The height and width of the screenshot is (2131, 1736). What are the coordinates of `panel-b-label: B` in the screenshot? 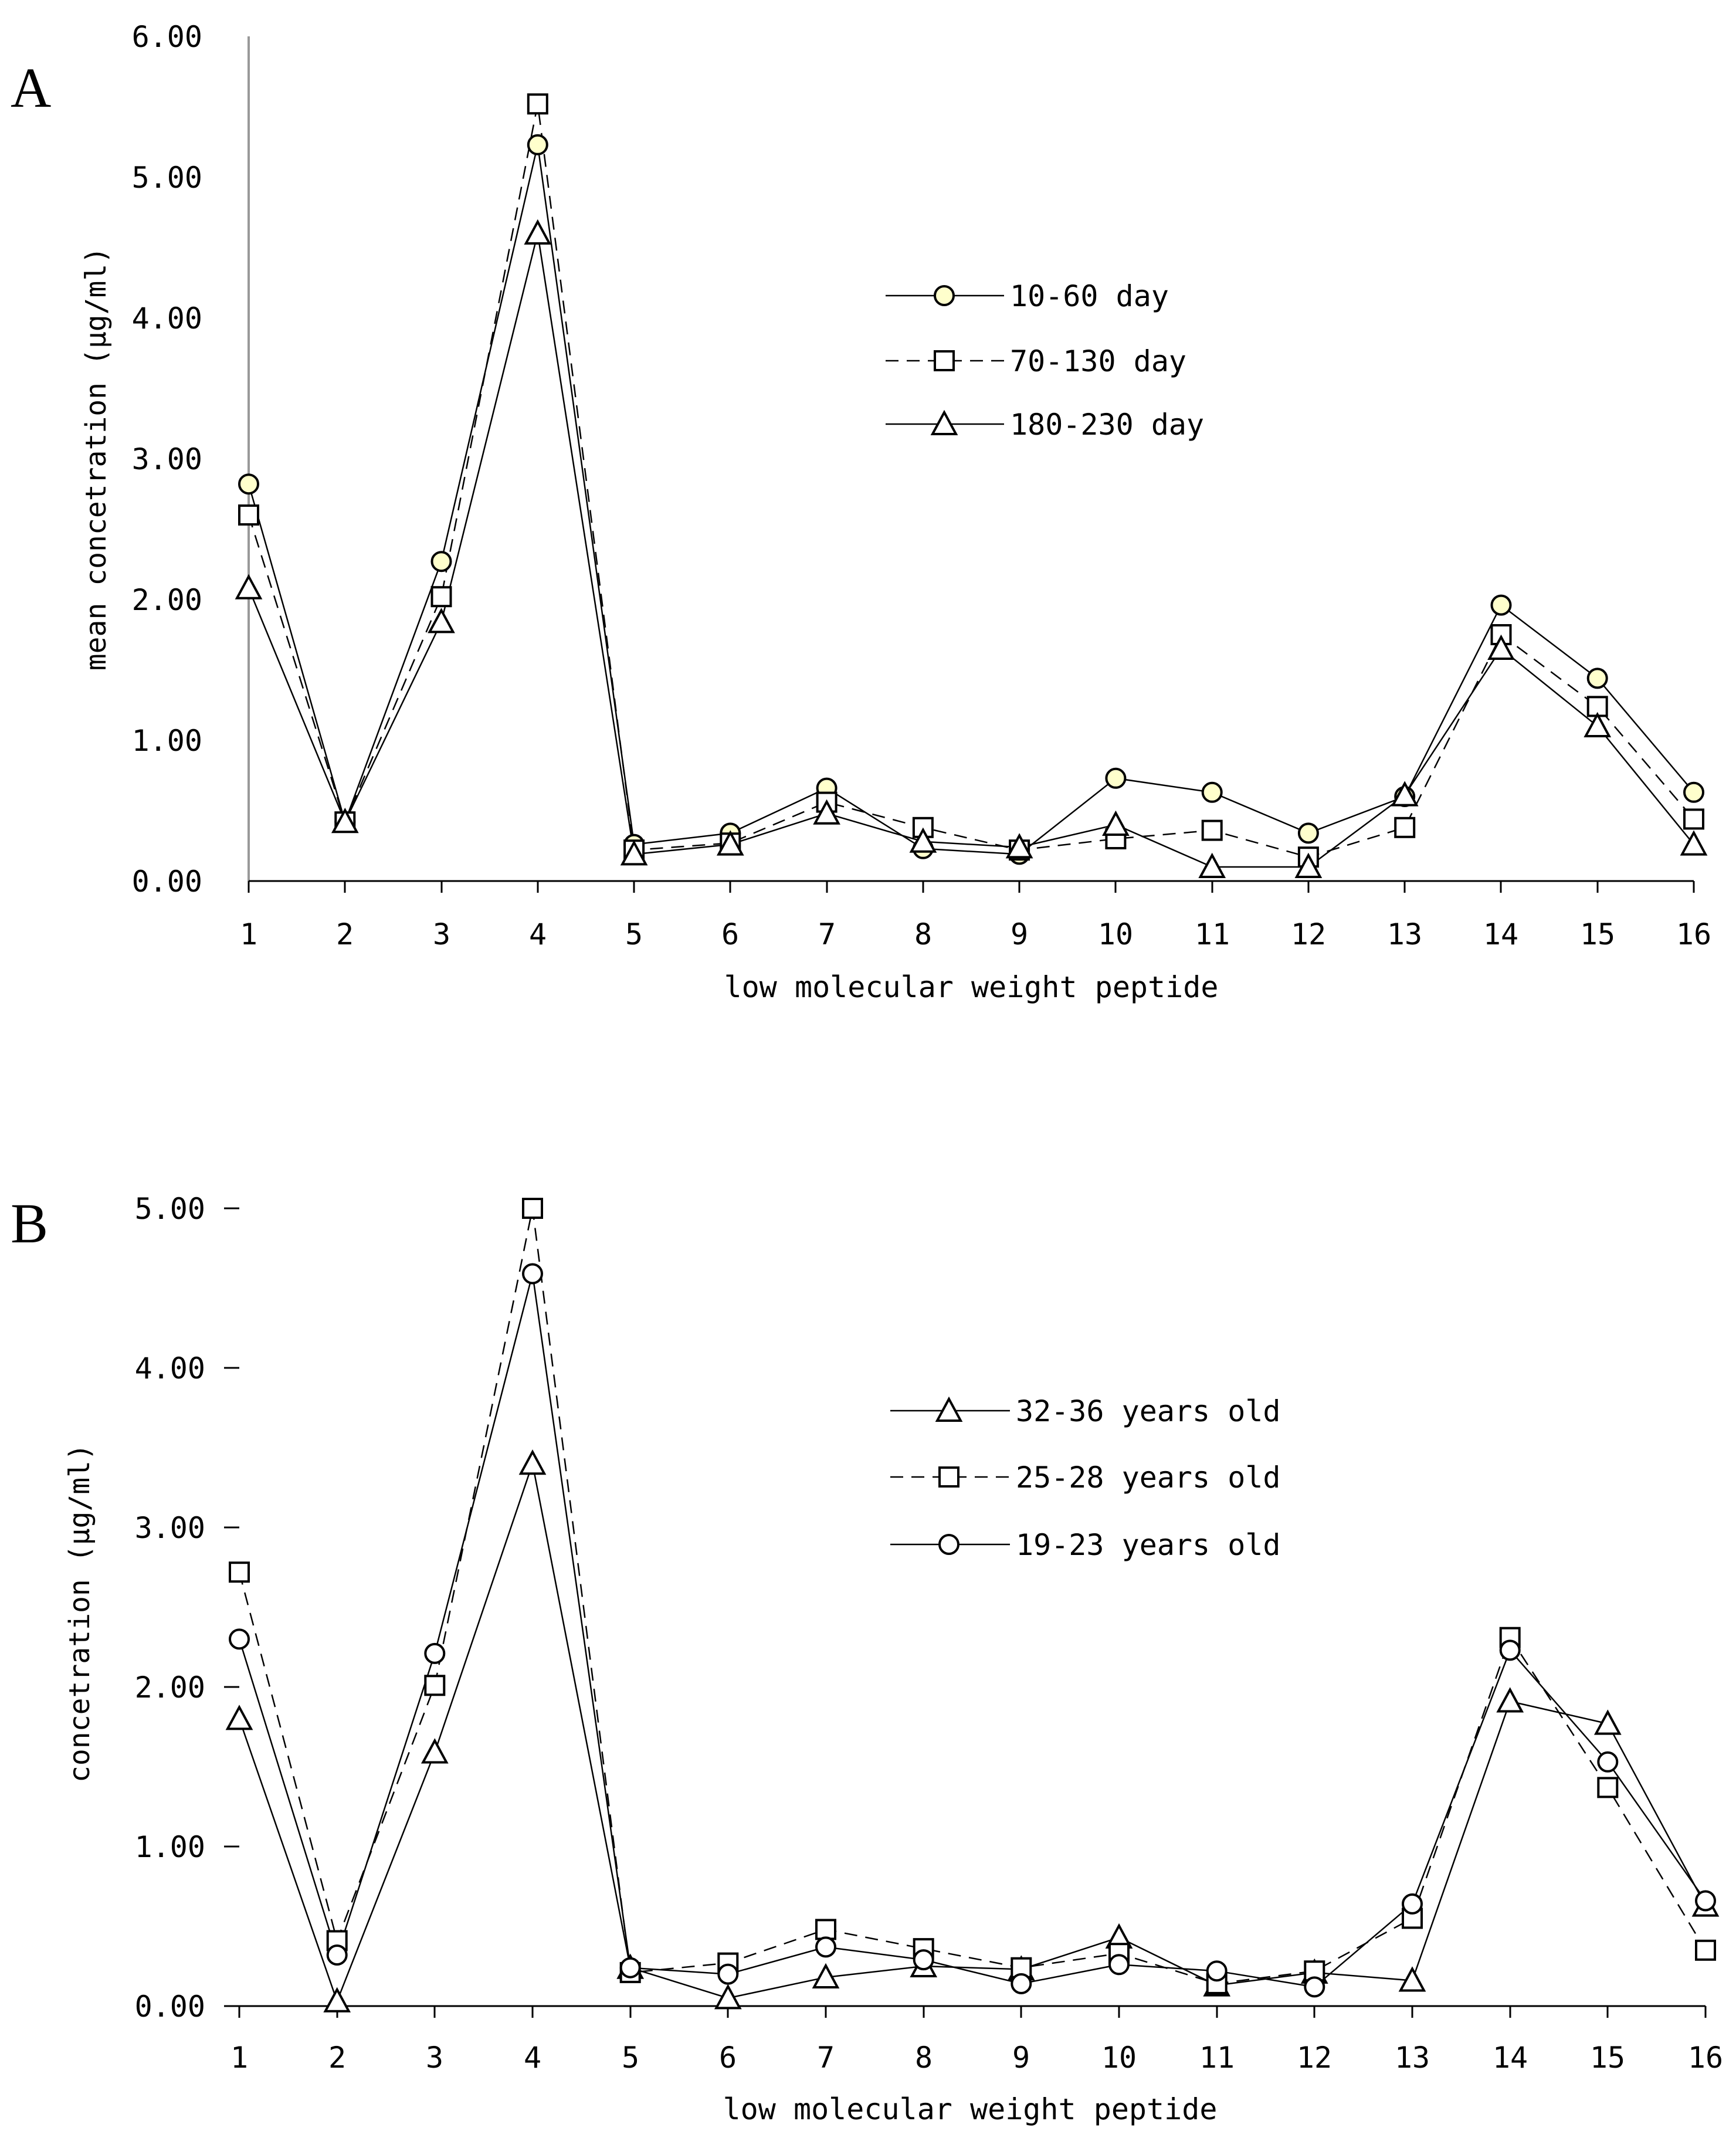 It's located at (29, 1223).